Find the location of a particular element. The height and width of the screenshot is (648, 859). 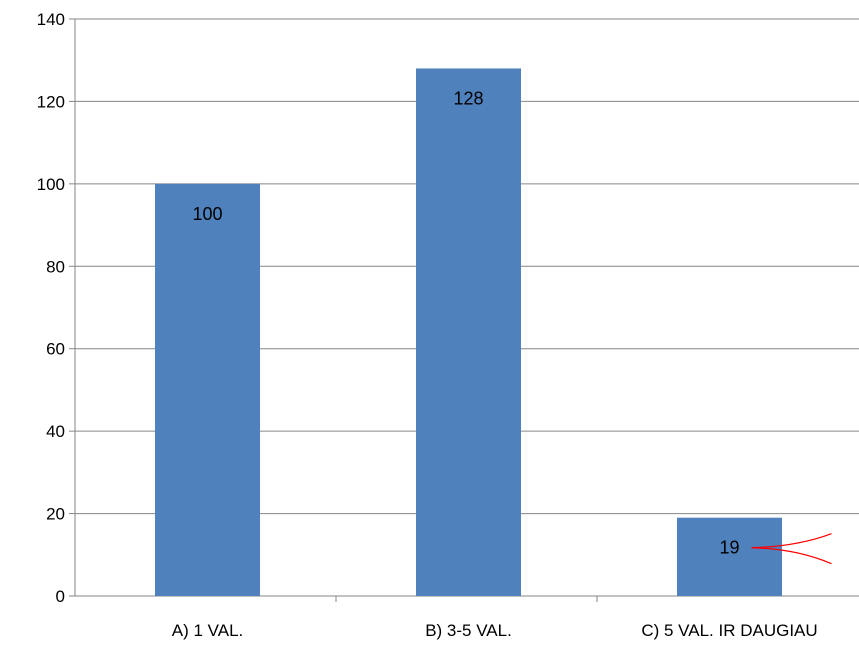

data-label: 19 is located at coordinates (729, 548).